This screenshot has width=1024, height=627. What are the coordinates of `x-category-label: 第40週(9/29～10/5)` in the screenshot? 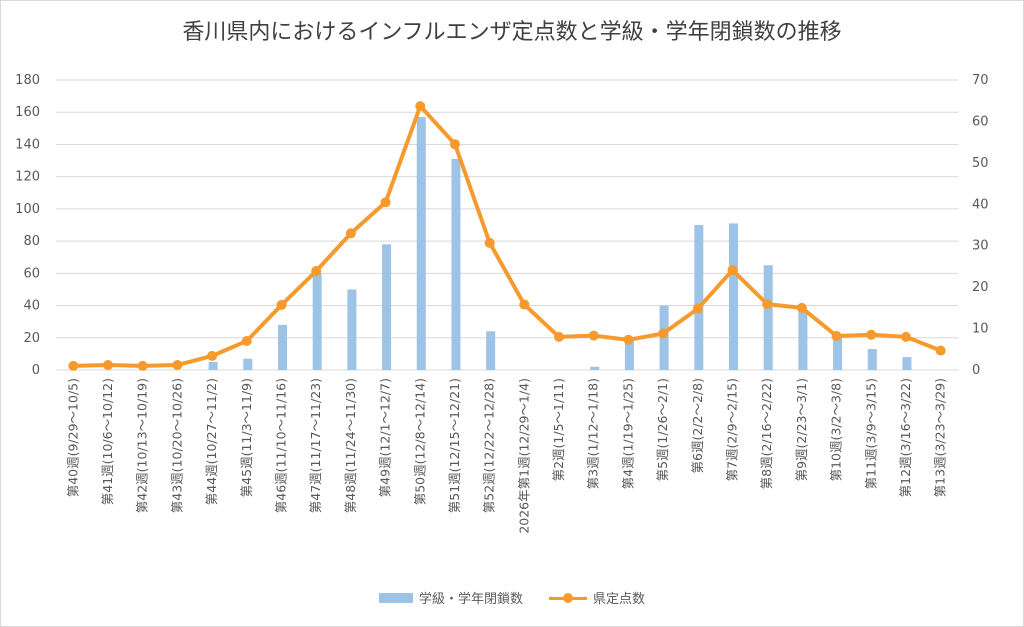 It's located at (72, 437).